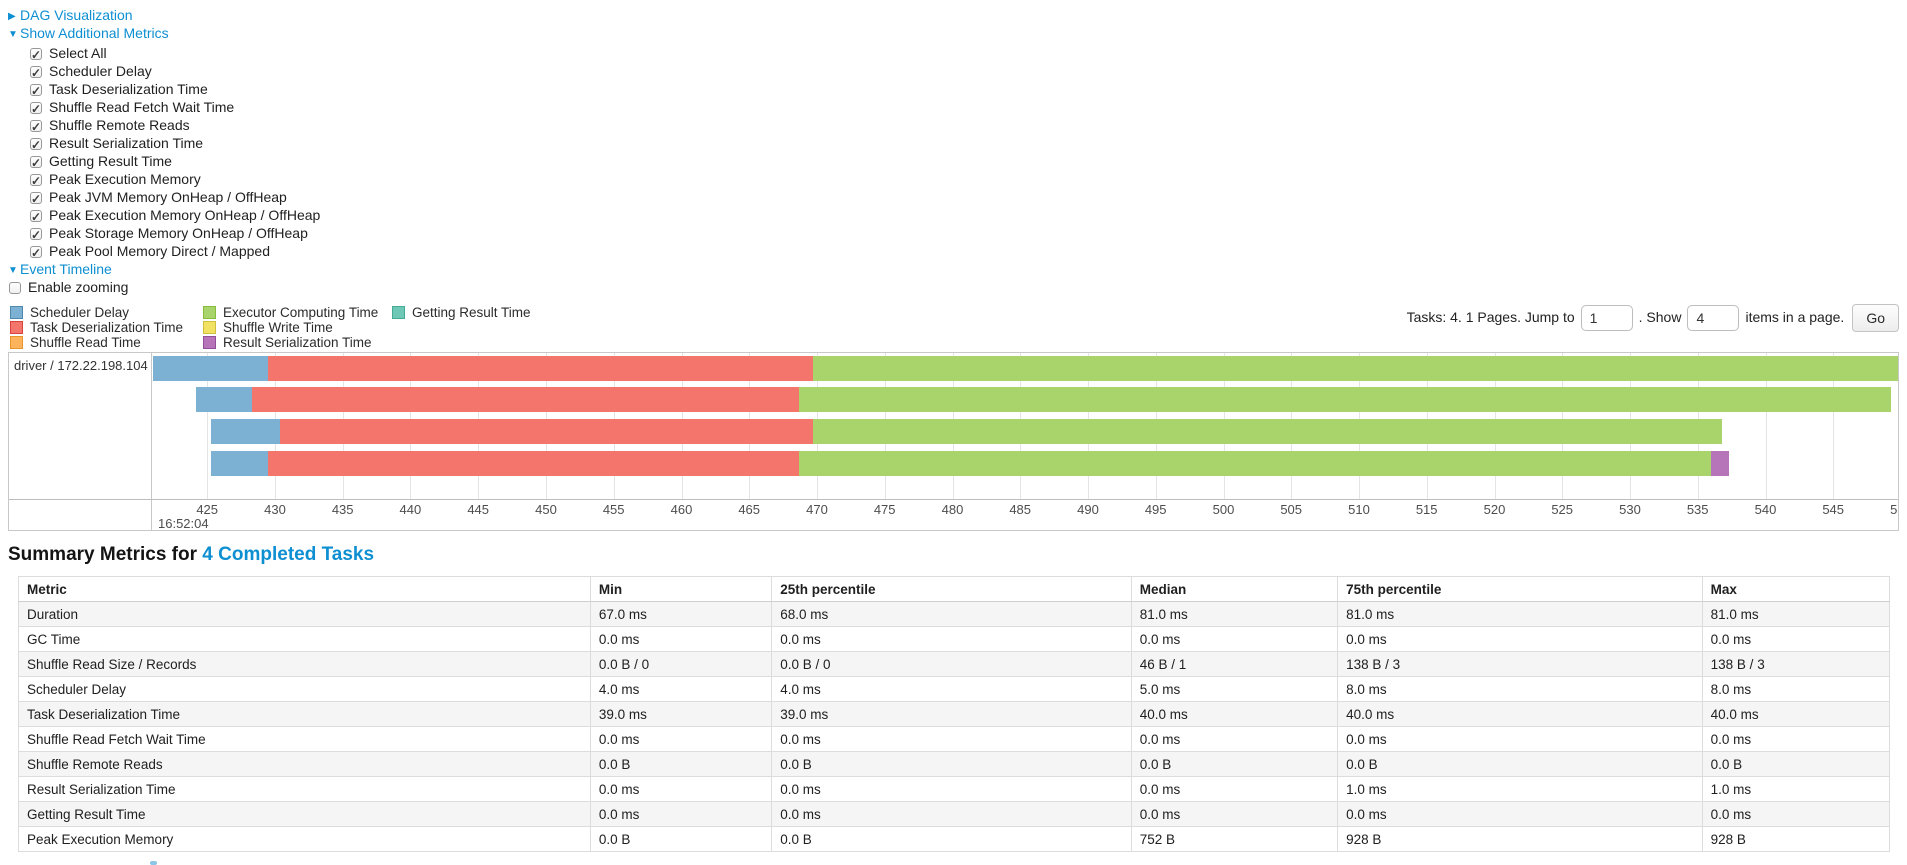  What do you see at coordinates (240, 463) in the screenshot?
I see `task-4-segment-scheduler-delay` at bounding box center [240, 463].